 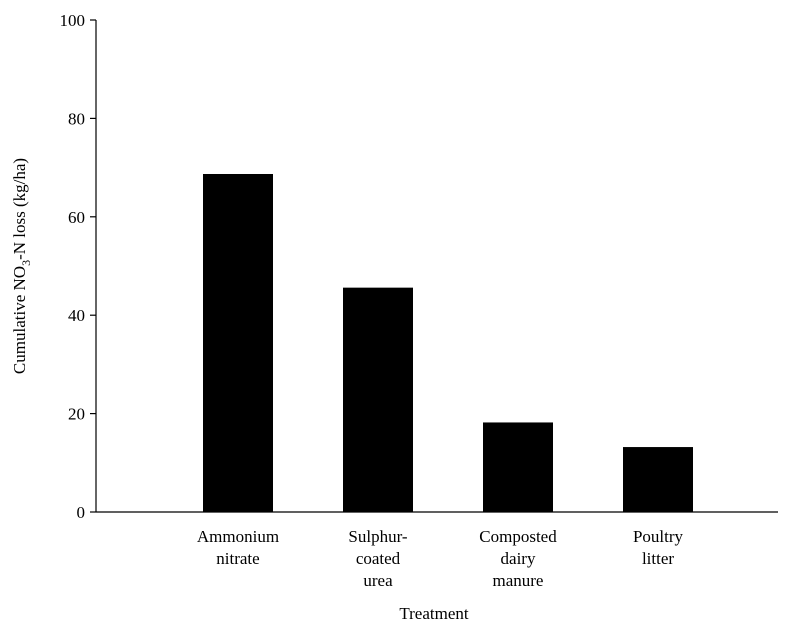 I want to click on x-tick-label-line: coated, so click(x=378, y=558).